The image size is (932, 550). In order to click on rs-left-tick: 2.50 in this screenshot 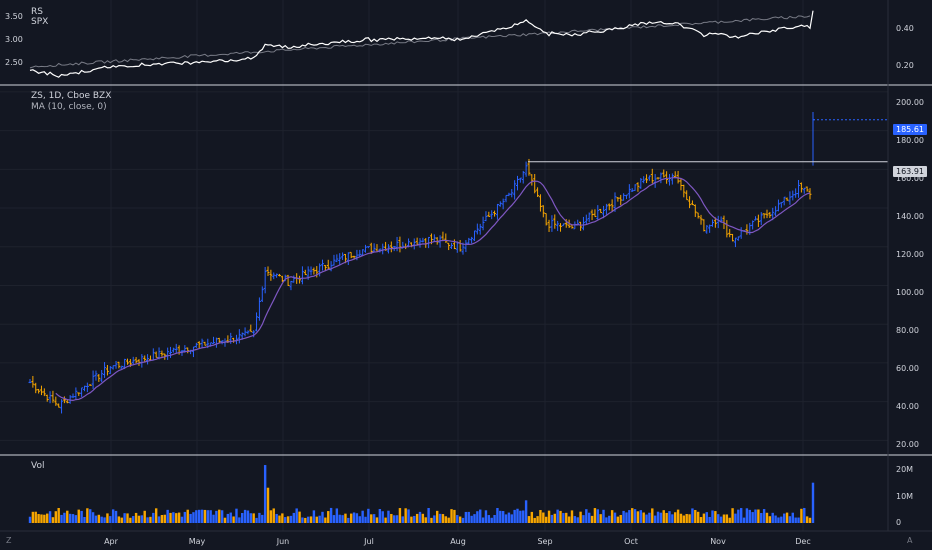, I will do `click(14, 62)`.